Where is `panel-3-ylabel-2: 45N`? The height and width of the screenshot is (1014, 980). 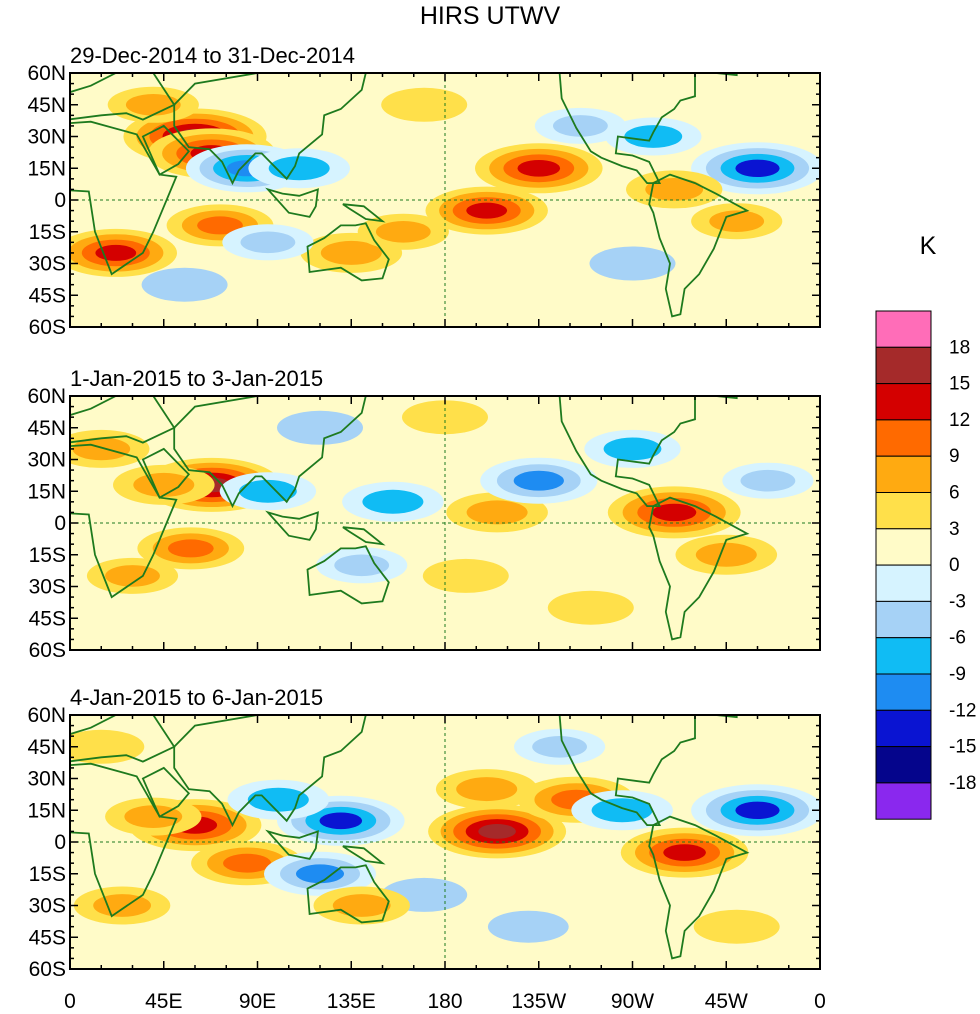 panel-3-ylabel-2: 45N is located at coordinates (46, 747).